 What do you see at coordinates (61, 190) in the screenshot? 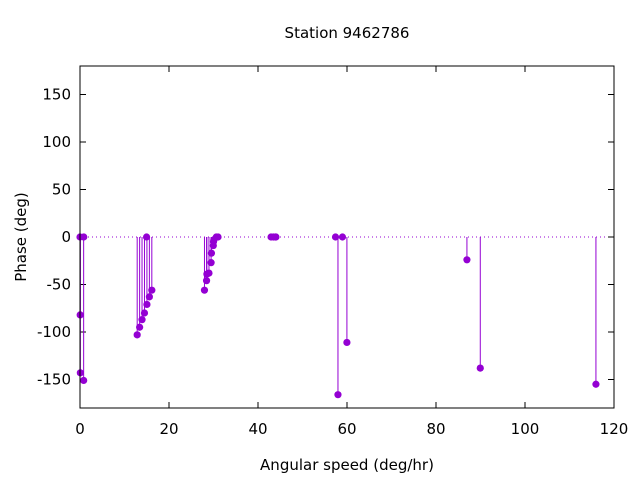
I see `y-tick-label: 50` at bounding box center [61, 190].